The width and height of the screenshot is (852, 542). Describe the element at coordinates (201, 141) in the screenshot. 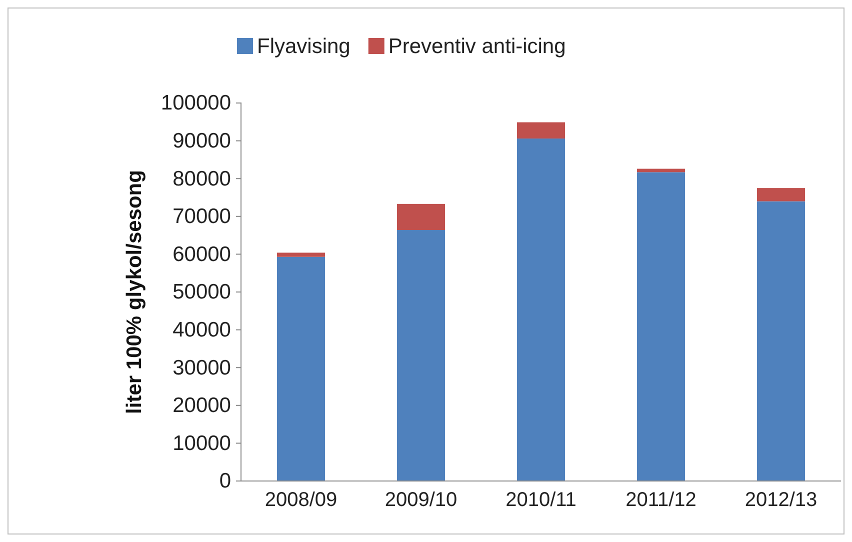

I see `y-tick-label: 90000` at that location.